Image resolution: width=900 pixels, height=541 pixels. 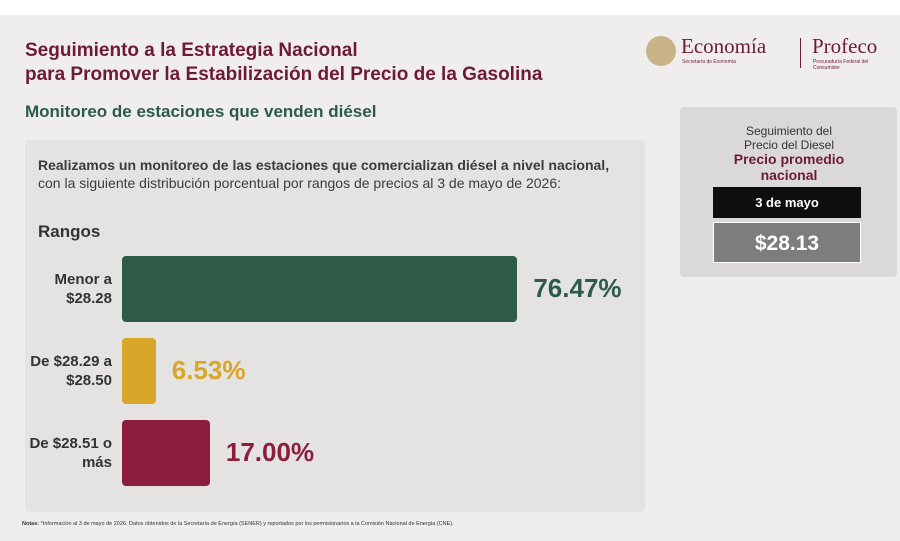 I want to click on logo-economia-sub: Secretaría de Economía, so click(x=709, y=62).